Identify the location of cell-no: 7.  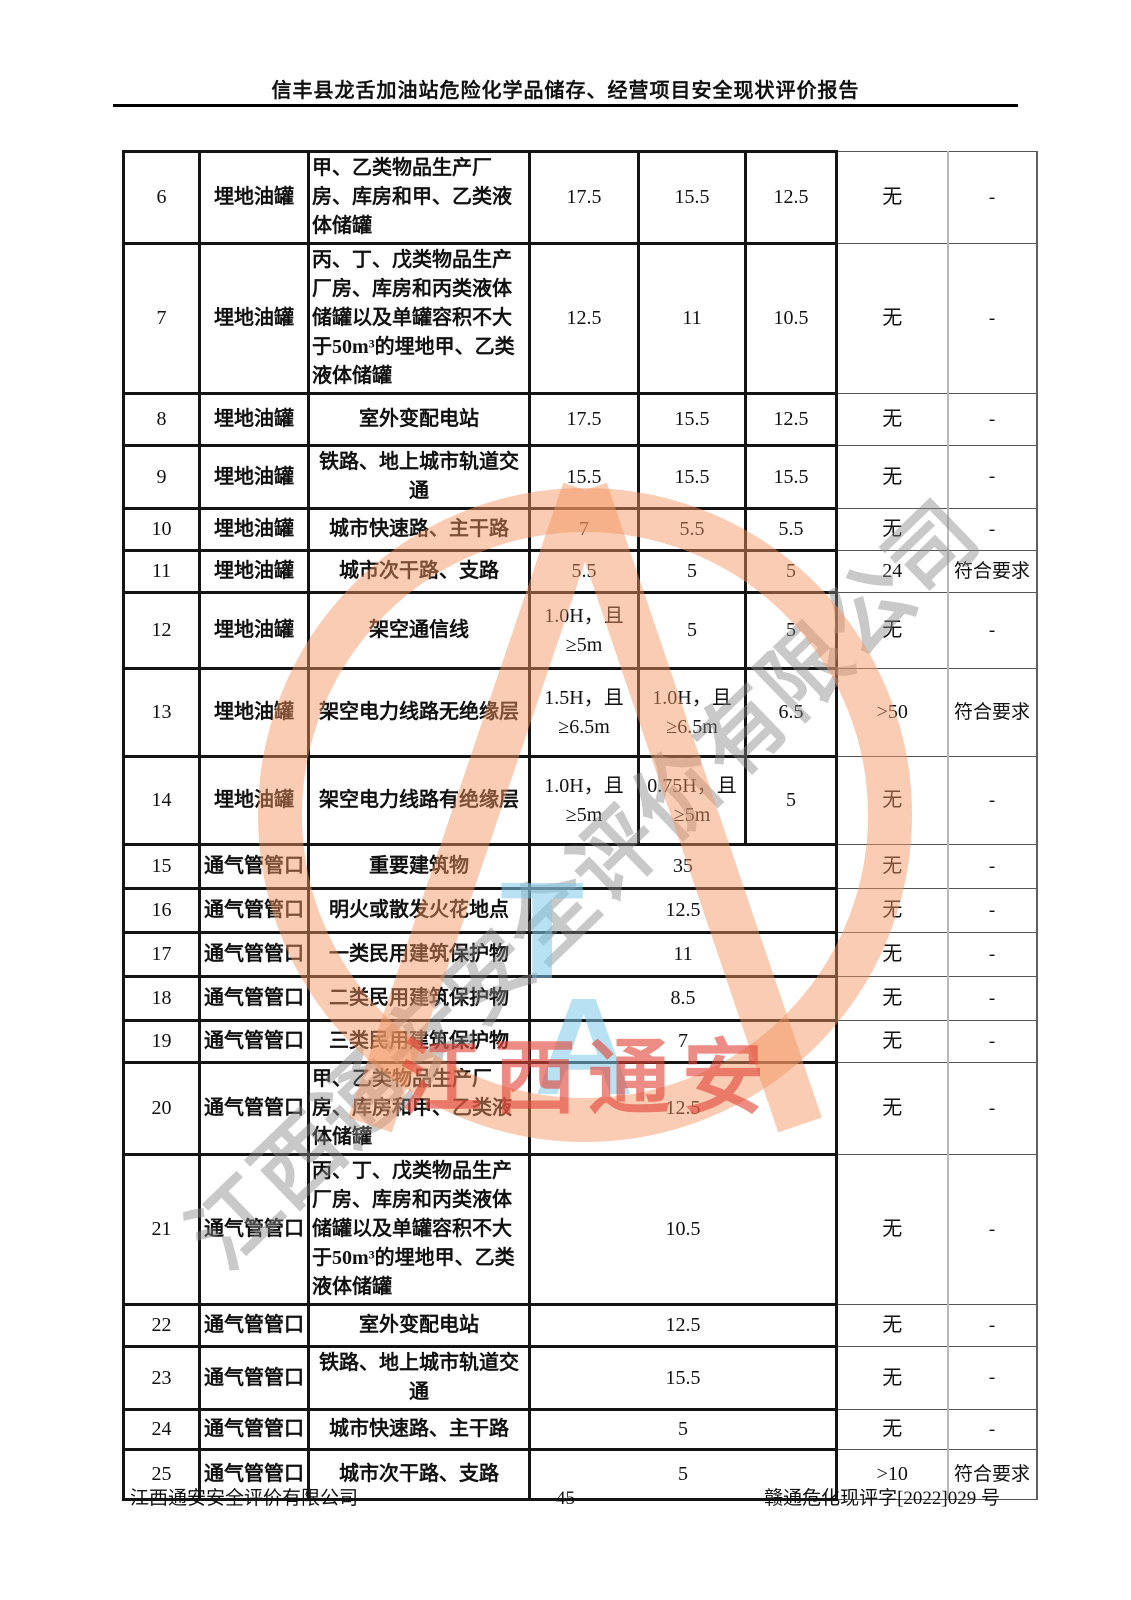
(161, 318).